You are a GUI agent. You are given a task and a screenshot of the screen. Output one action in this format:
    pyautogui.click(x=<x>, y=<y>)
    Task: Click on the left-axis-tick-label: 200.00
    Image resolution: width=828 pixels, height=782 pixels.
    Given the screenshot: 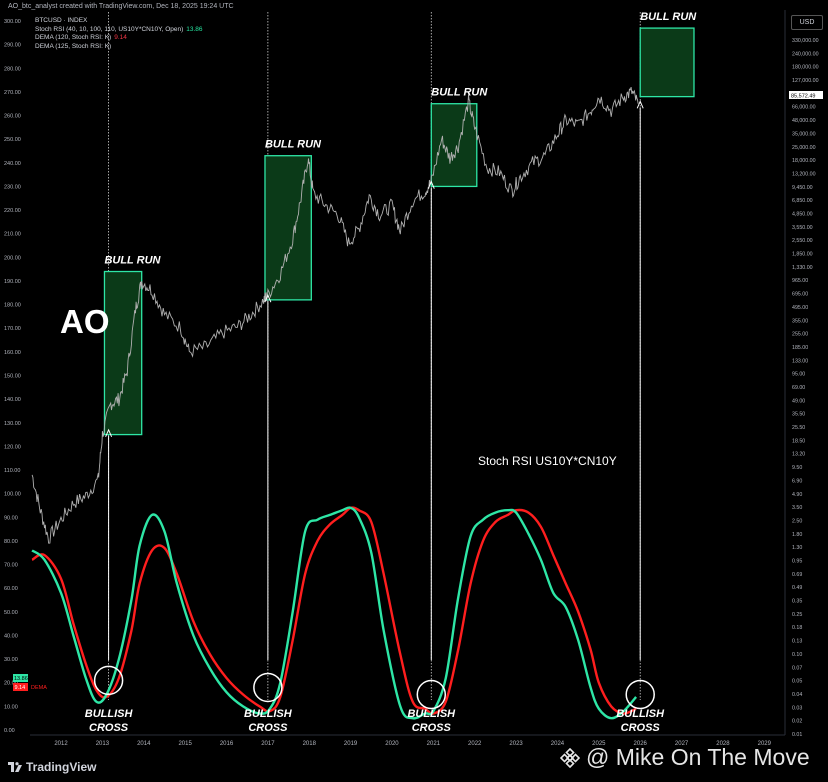 What is the action you would take?
    pyautogui.click(x=12, y=258)
    